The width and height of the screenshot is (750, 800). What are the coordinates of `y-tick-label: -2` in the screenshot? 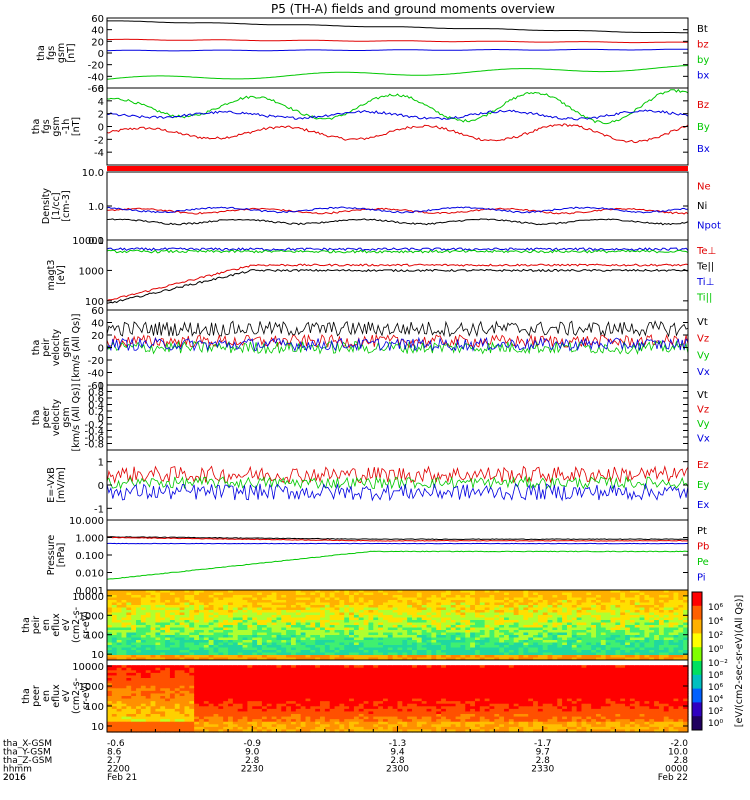 It's located at (99, 140).